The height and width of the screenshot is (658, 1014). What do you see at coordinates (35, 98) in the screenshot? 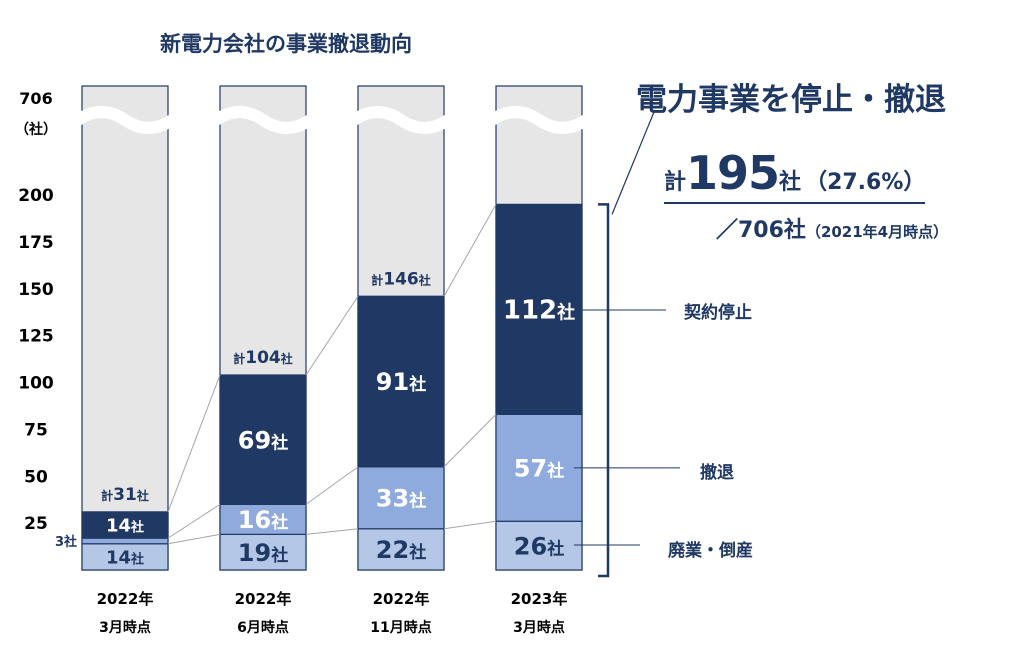
I see `y-axis-top-value: 706` at bounding box center [35, 98].